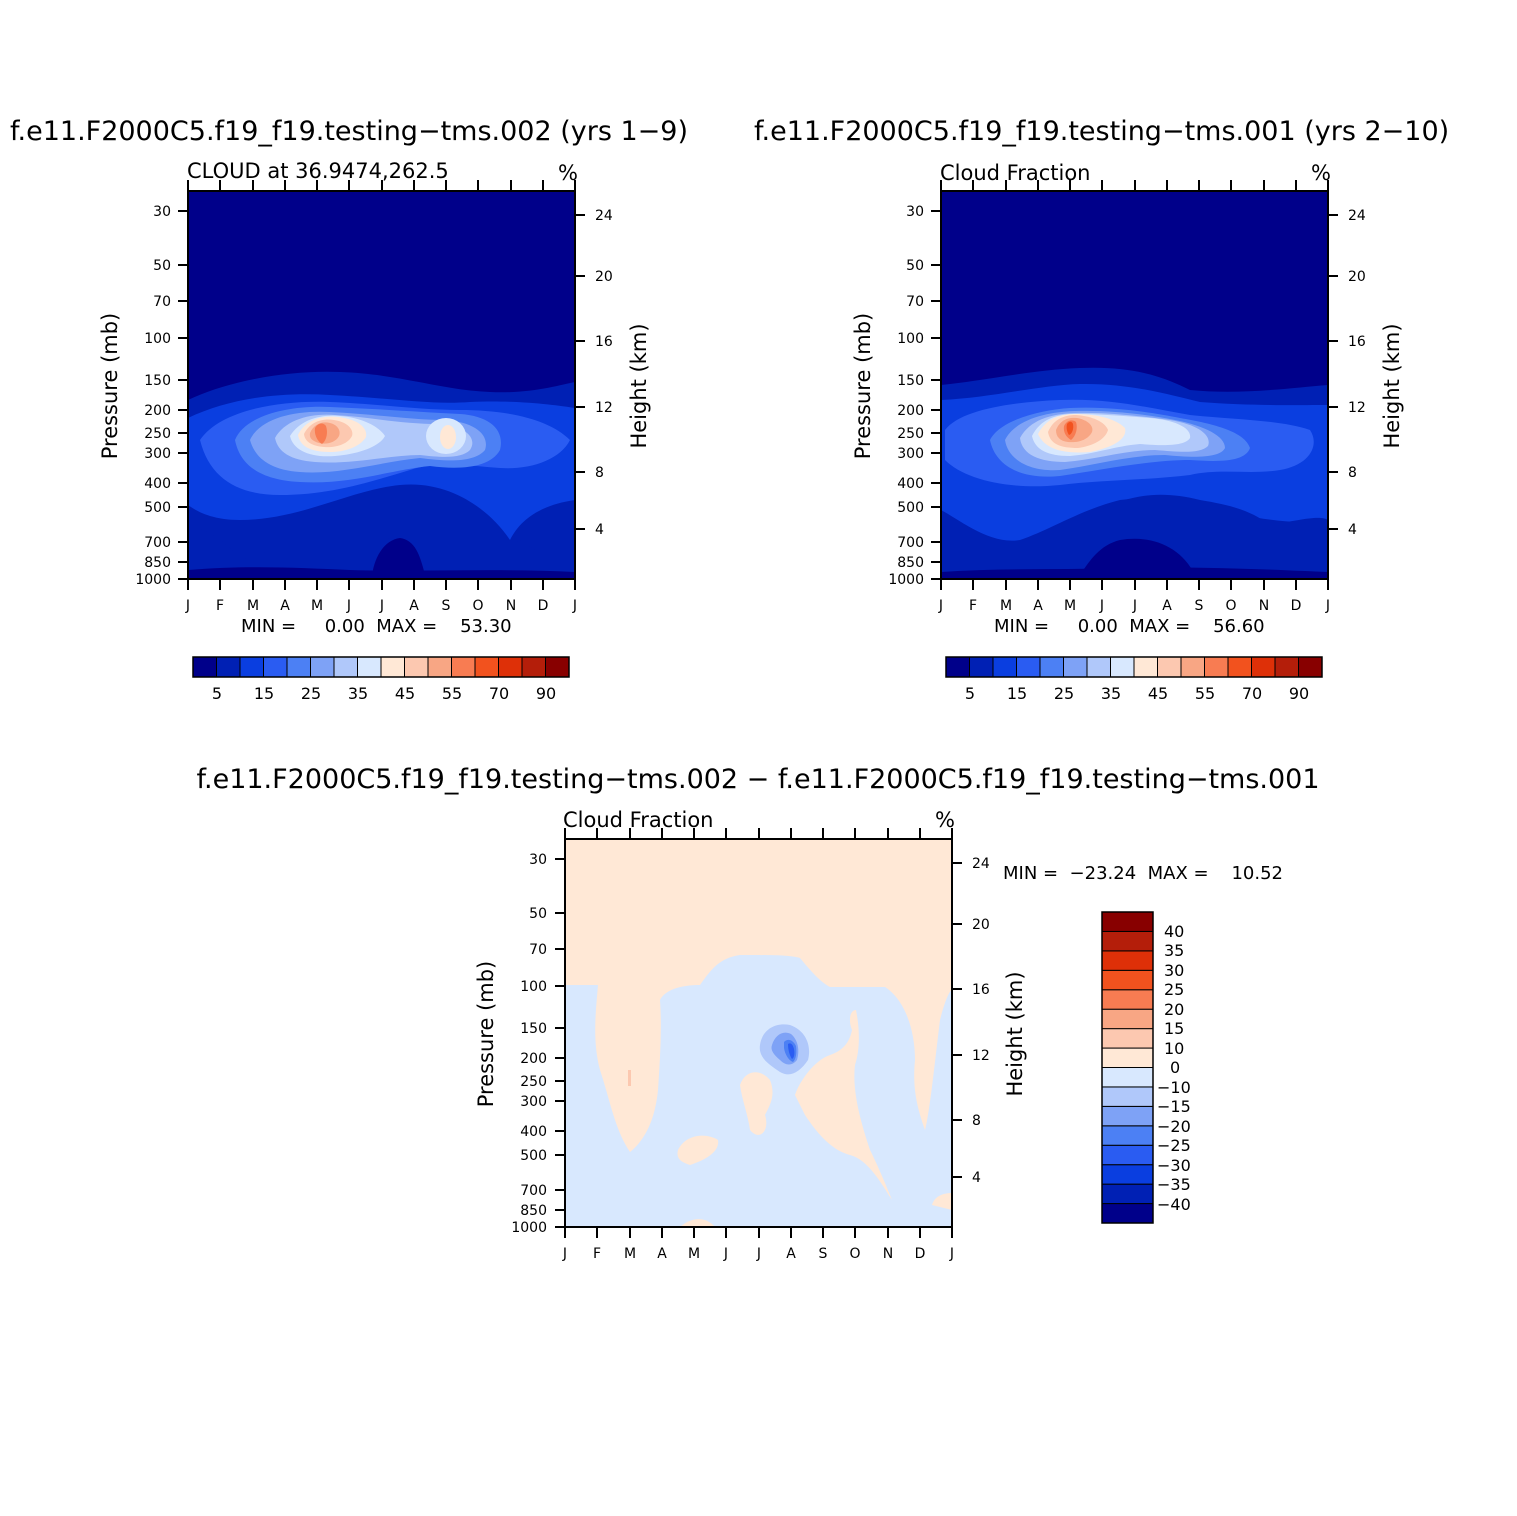 Image resolution: width=1517 pixels, height=1516 pixels. I want to click on panel-b-cb-label: 35, so click(1111, 693).